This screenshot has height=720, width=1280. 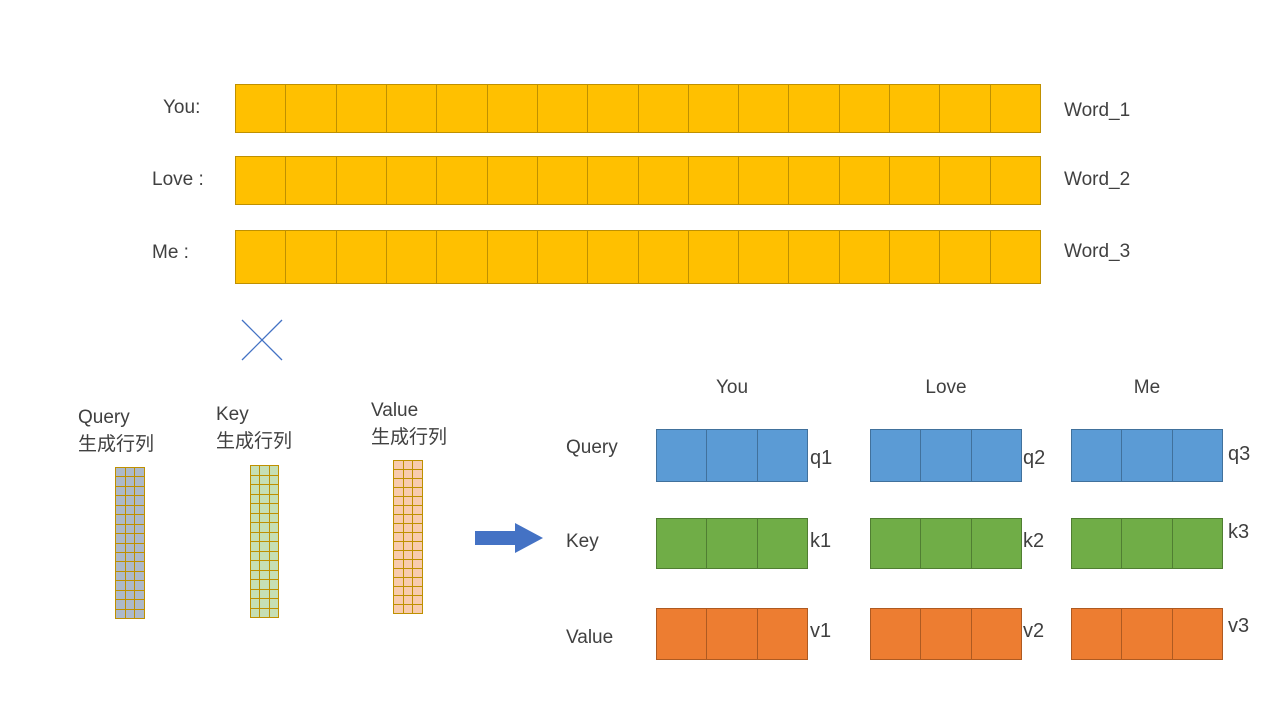 What do you see at coordinates (732, 387) in the screenshot?
I see `column-header-you: You` at bounding box center [732, 387].